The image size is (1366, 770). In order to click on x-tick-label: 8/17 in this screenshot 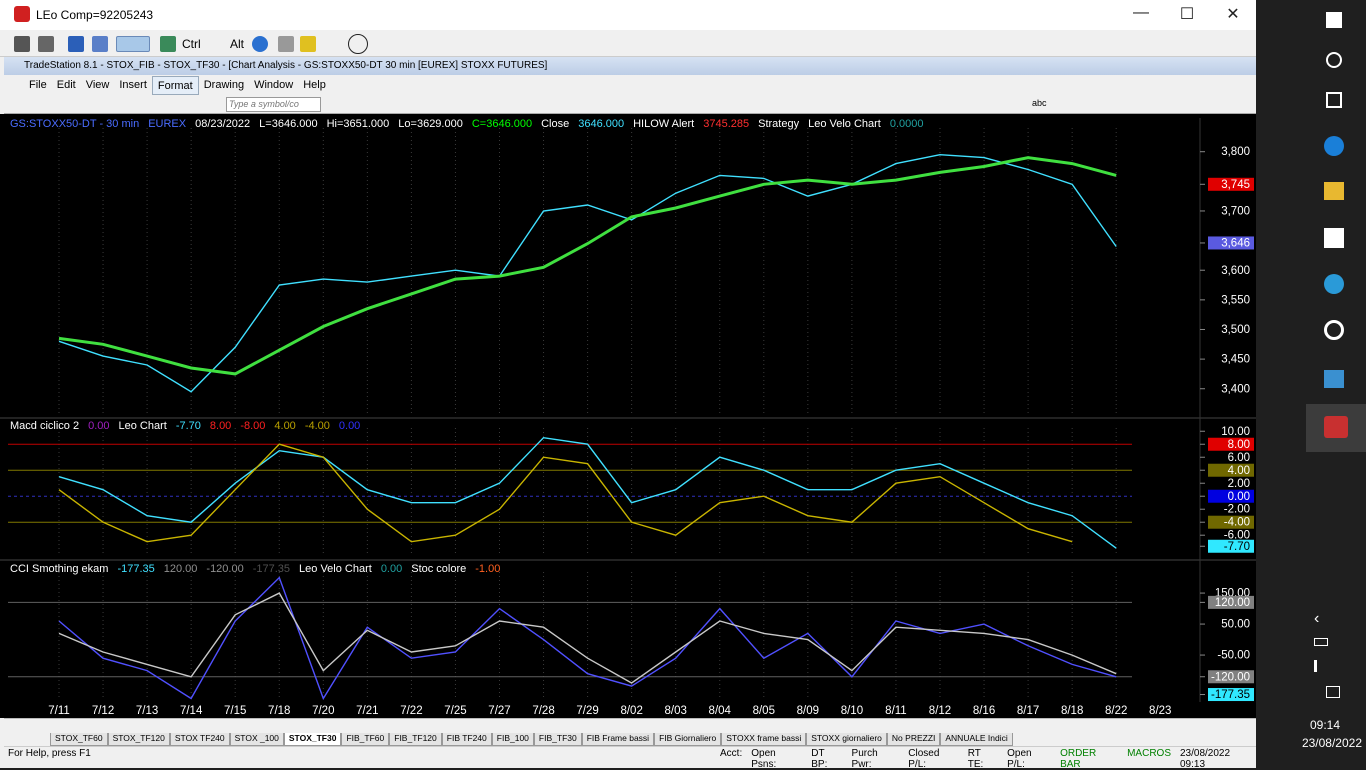, I will do `click(1028, 711)`.